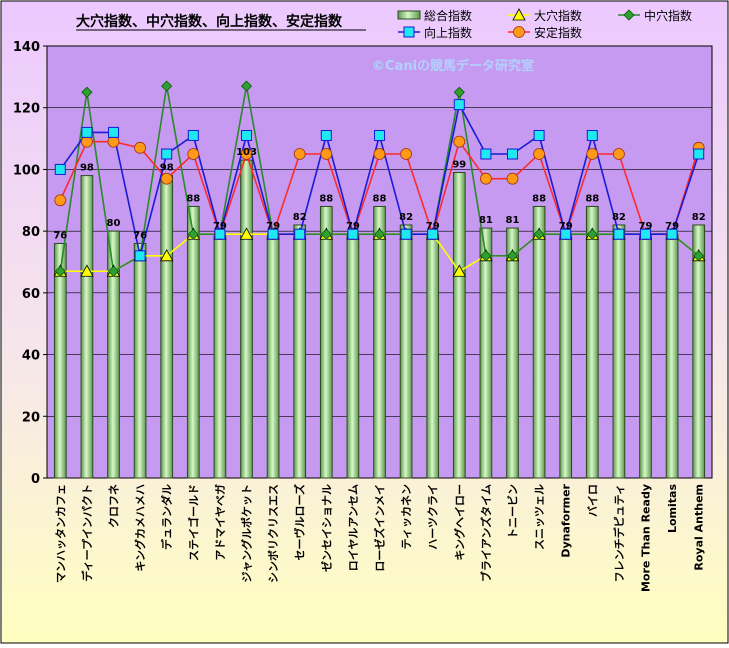  What do you see at coordinates (409, 15) in the screenshot?
I see `legend-swatch` at bounding box center [409, 15].